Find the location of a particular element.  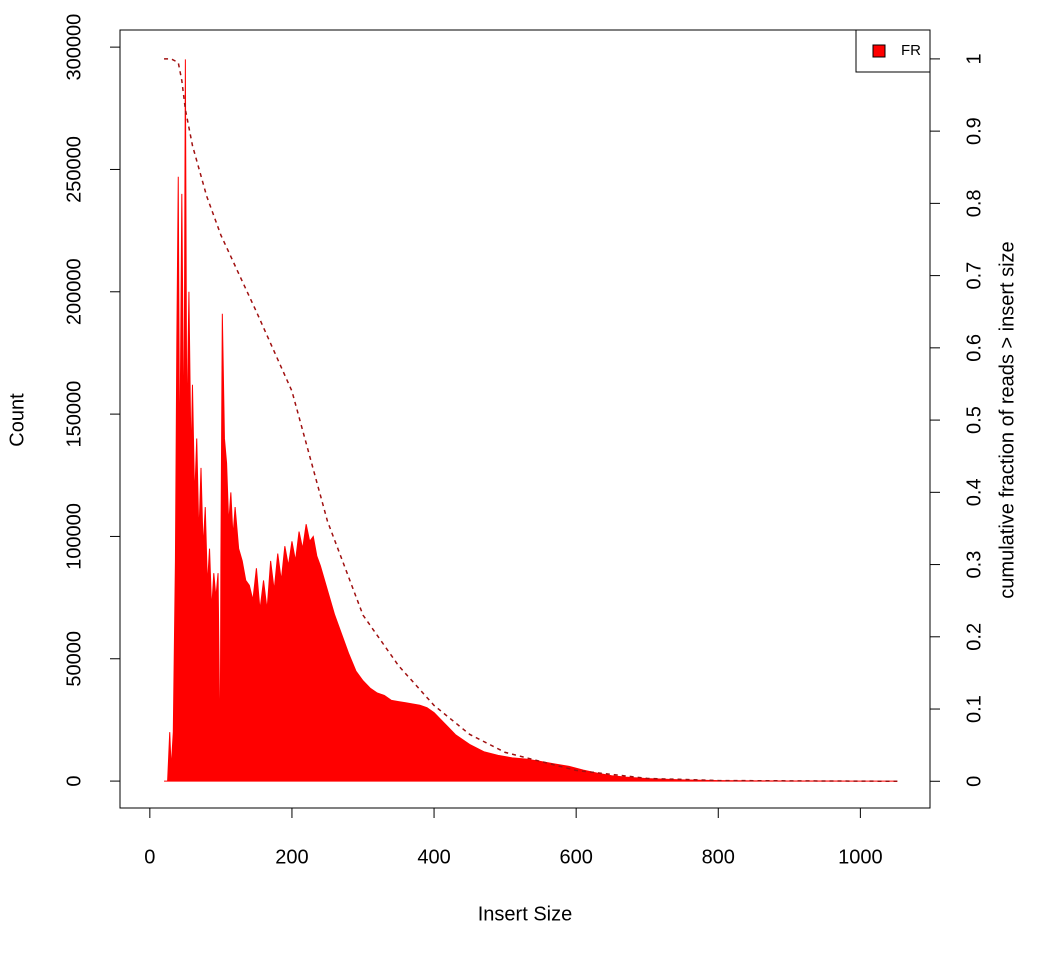

y-axis-label: Count is located at coordinates (17, 420).